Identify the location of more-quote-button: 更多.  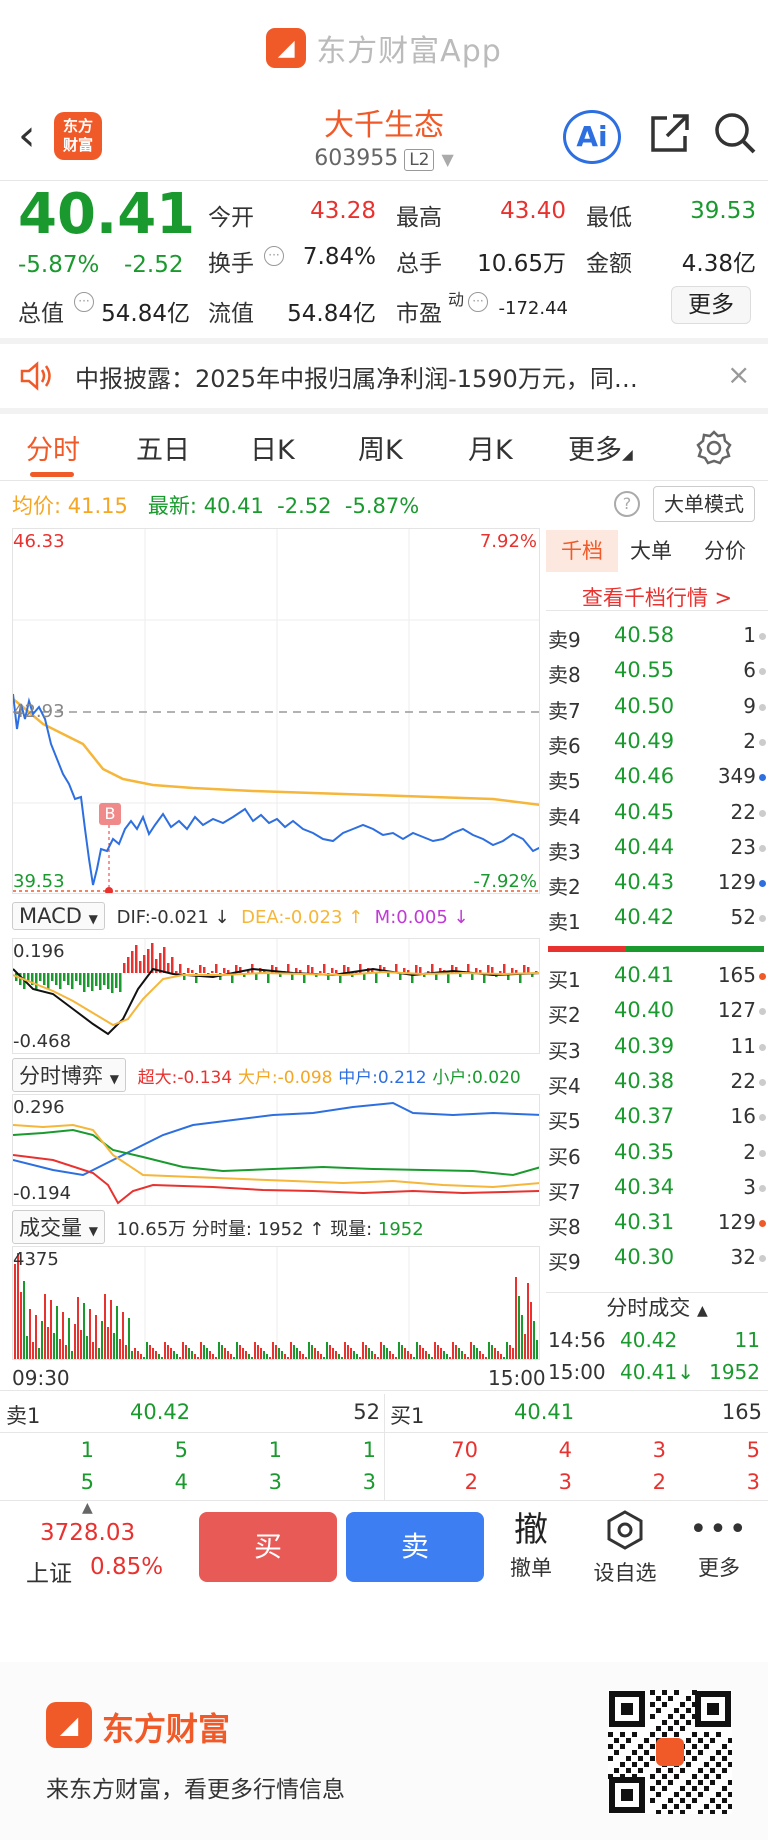
(711, 305).